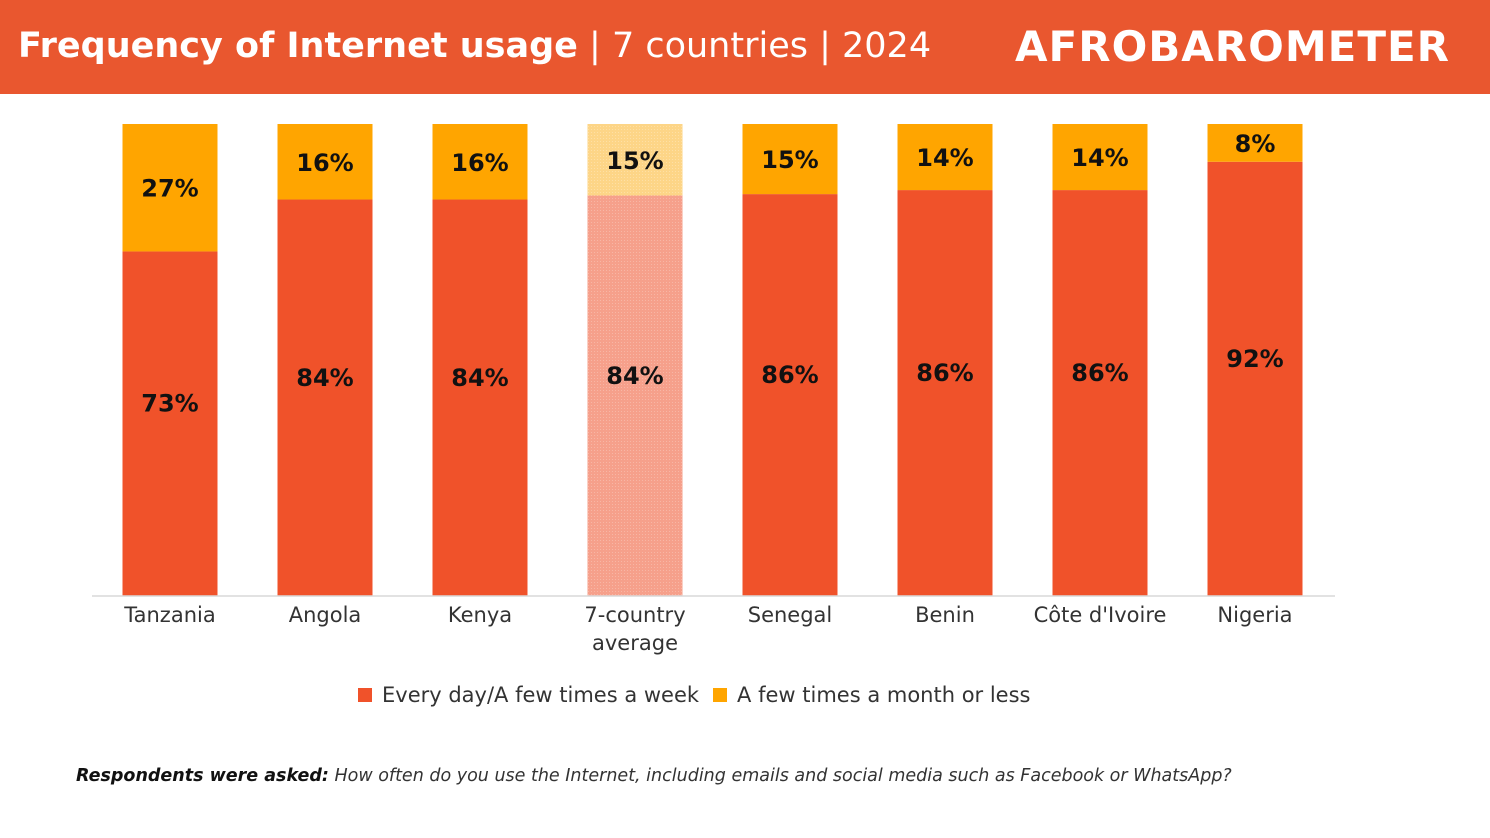  Describe the element at coordinates (754, 46) in the screenshot. I see `title-subtitle: | 7 countries | 2024` at that location.